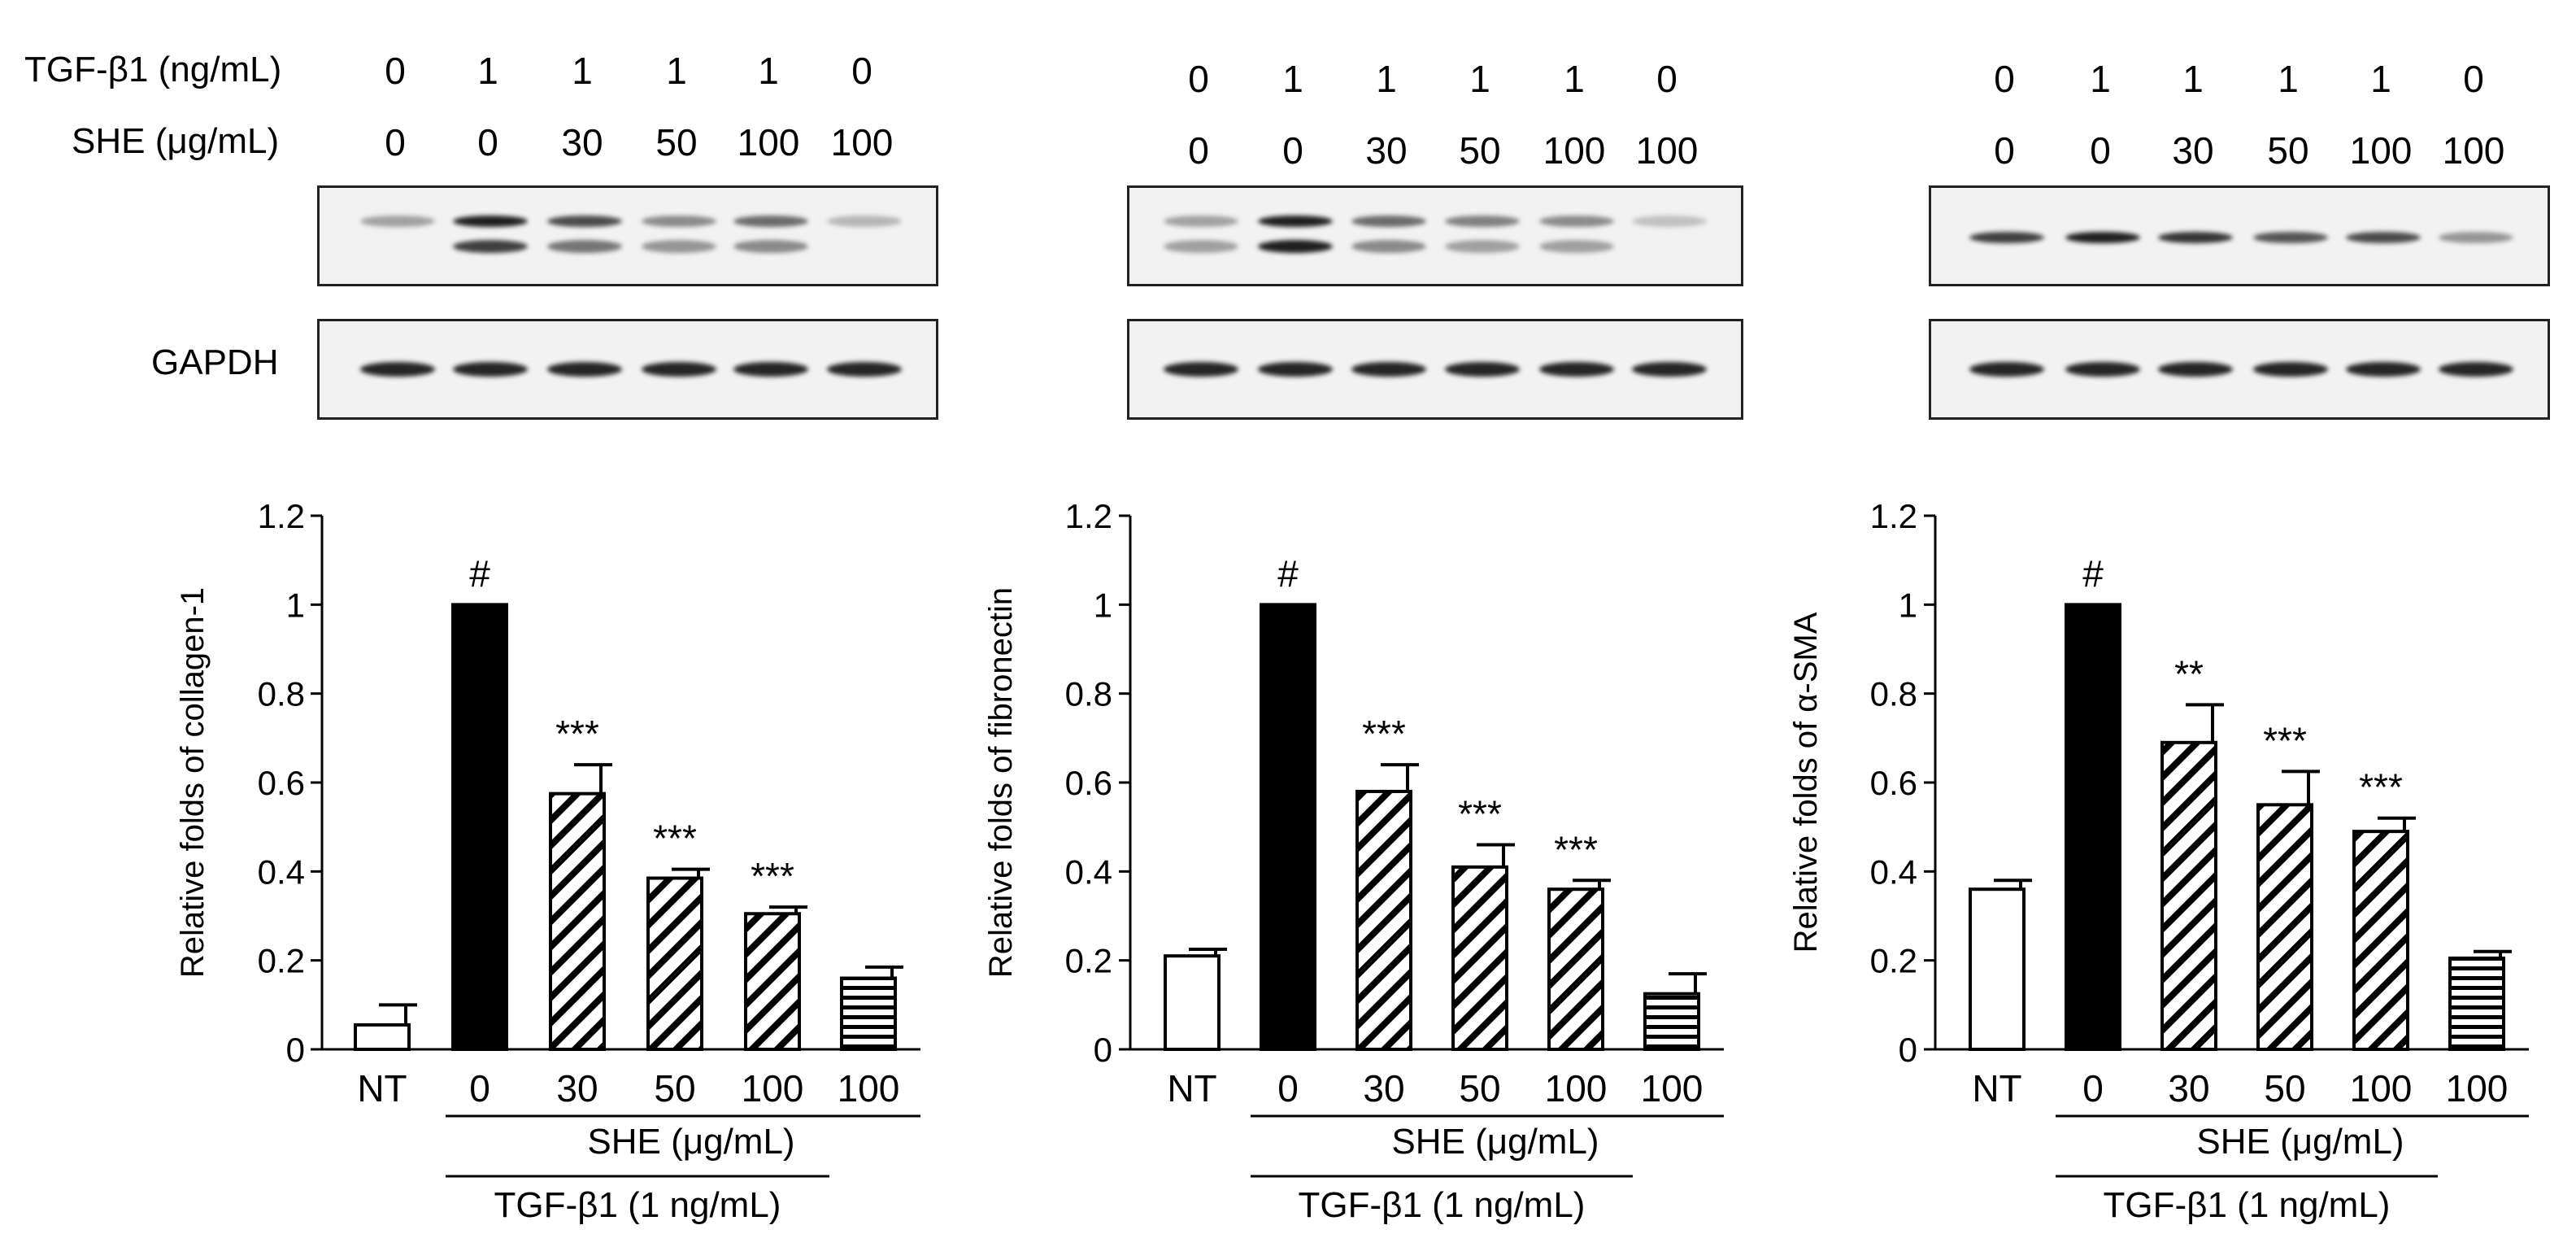 This screenshot has width=2576, height=1247. What do you see at coordinates (1192, 1088) in the screenshot?
I see `x-tick-label: NT` at bounding box center [1192, 1088].